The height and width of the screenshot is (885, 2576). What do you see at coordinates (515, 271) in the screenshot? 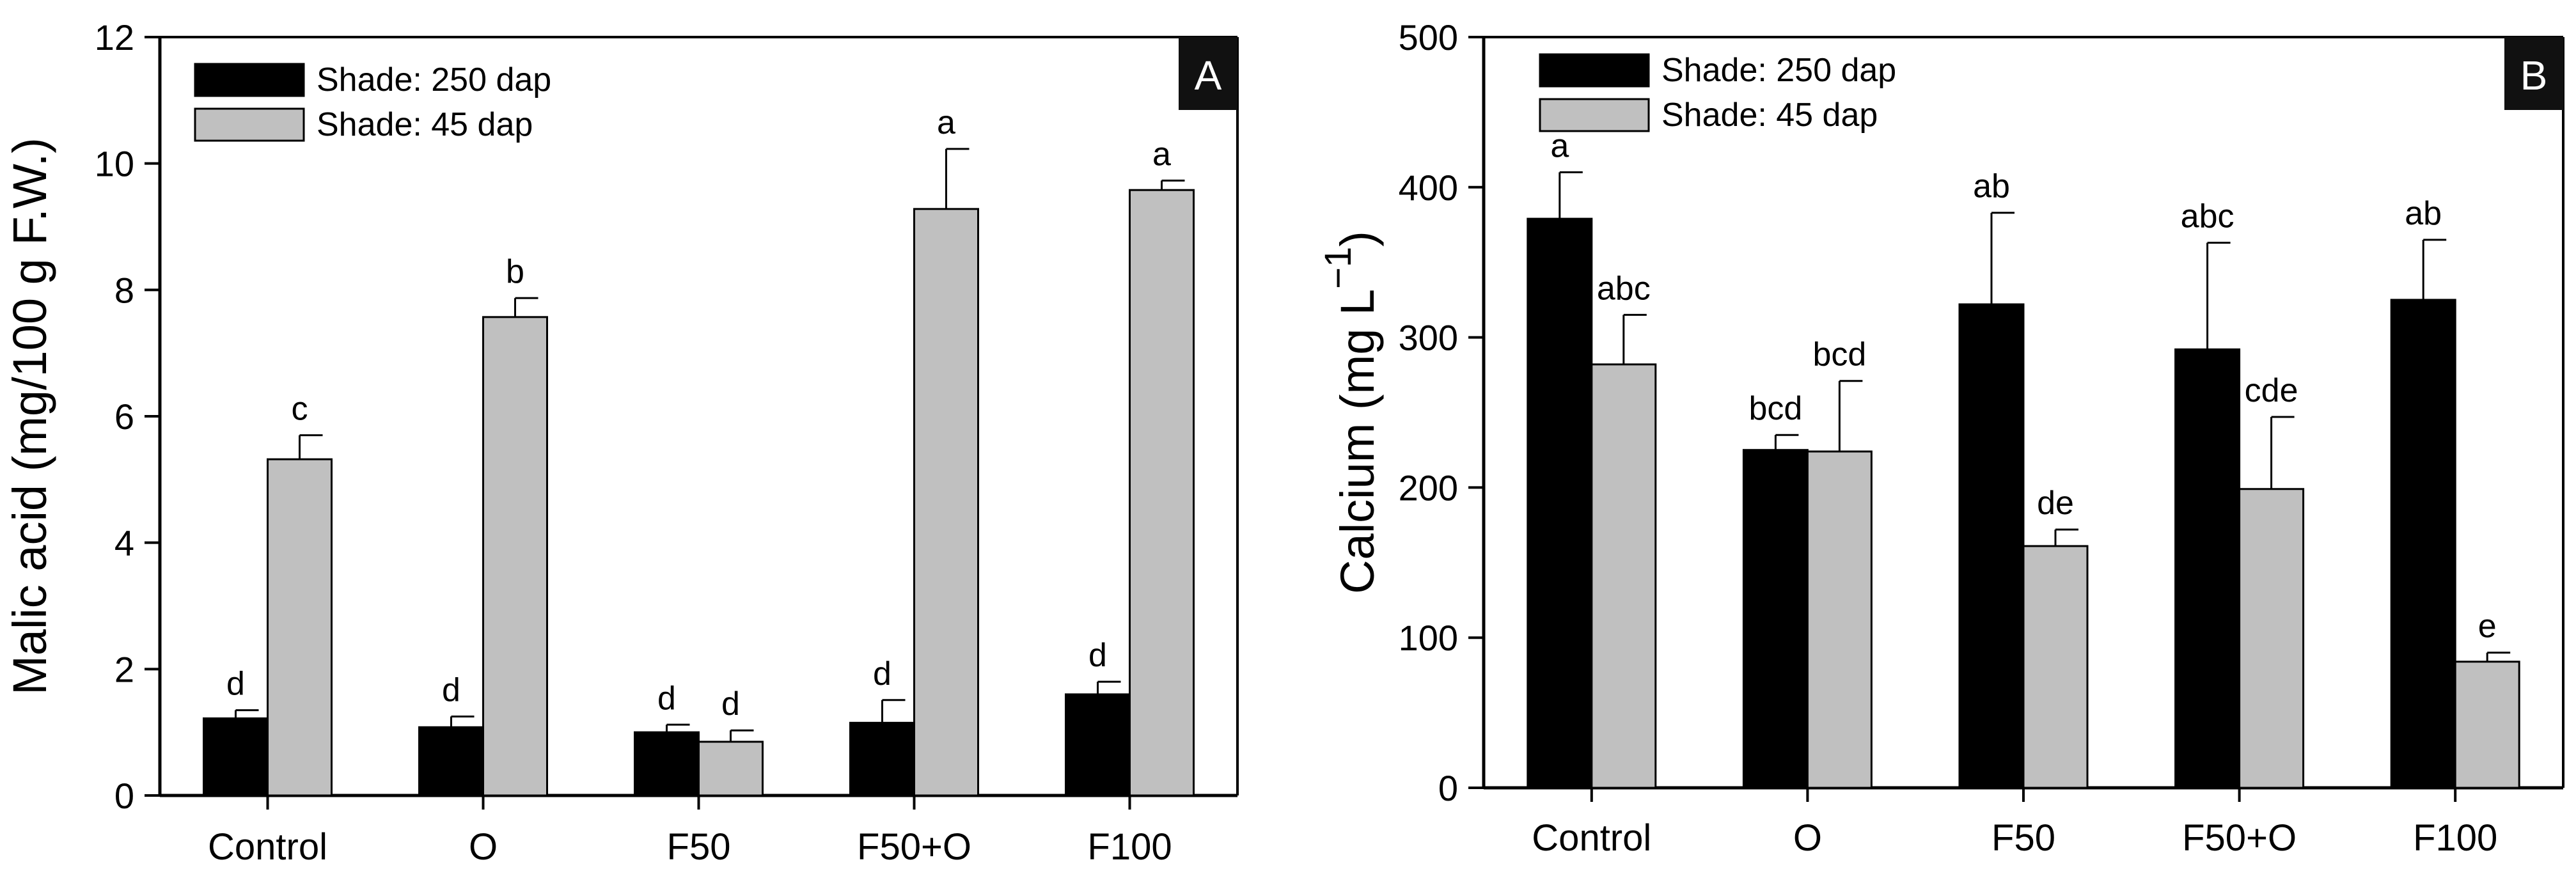
I see `significance-letter: b` at bounding box center [515, 271].